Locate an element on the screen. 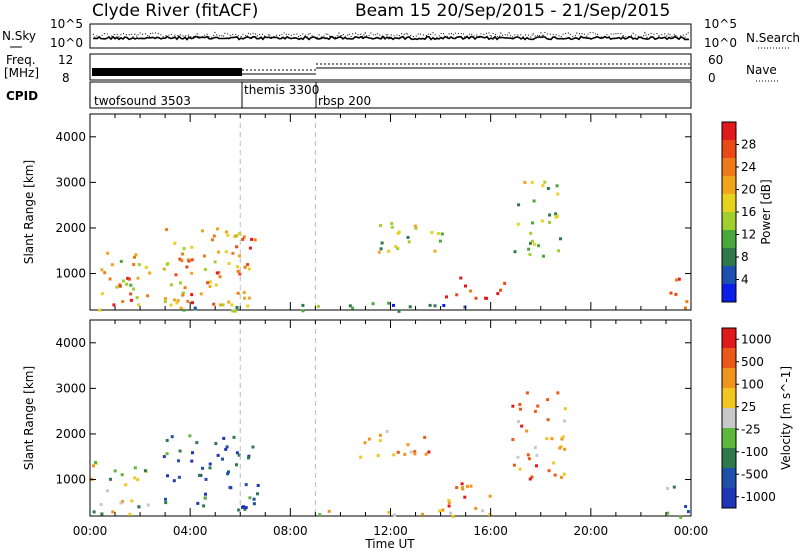  nave-label: Nave is located at coordinates (761, 70).